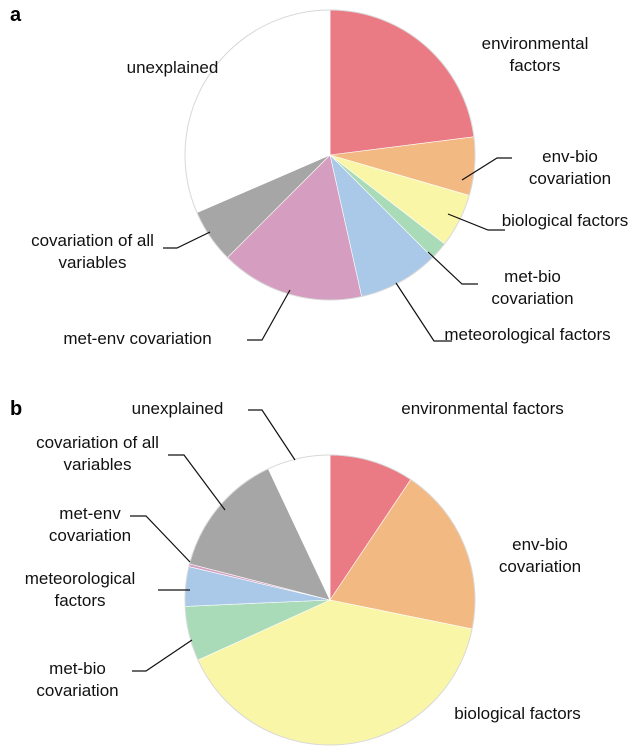 Image resolution: width=632 pixels, height=754 pixels. I want to click on panel-label: b, so click(16, 409).